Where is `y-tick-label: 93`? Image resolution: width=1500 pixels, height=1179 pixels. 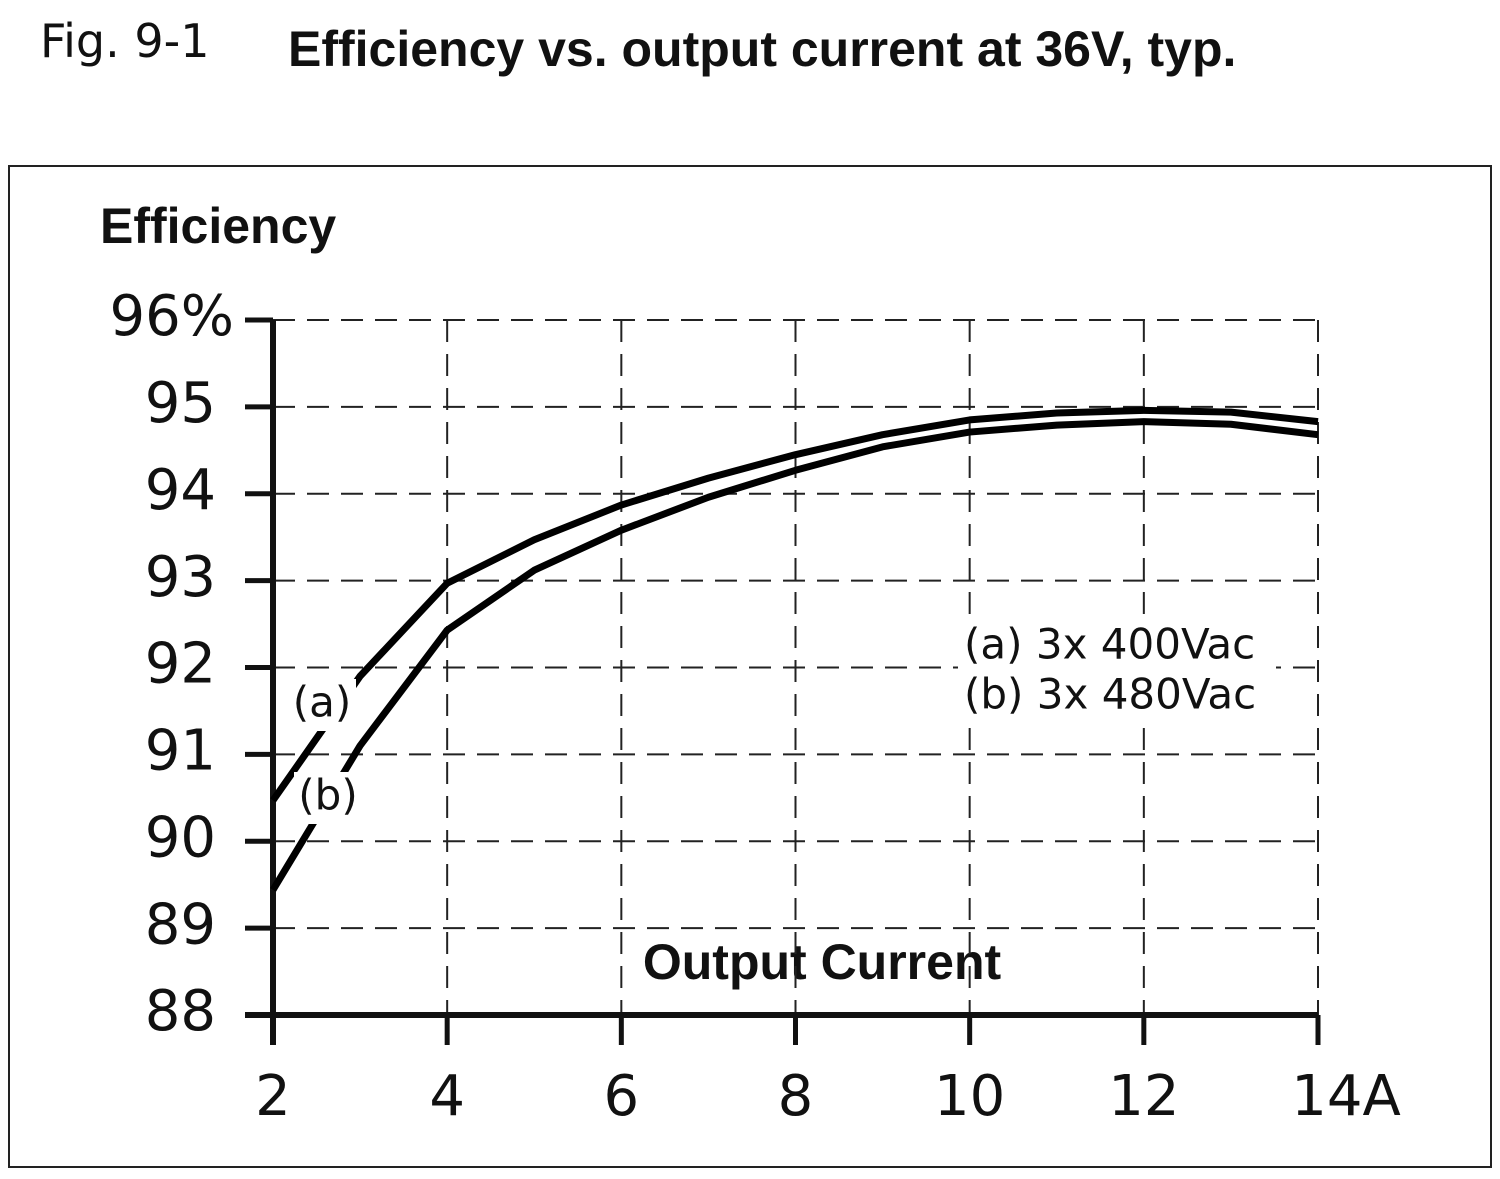 y-tick-label: 93 is located at coordinates (180, 577).